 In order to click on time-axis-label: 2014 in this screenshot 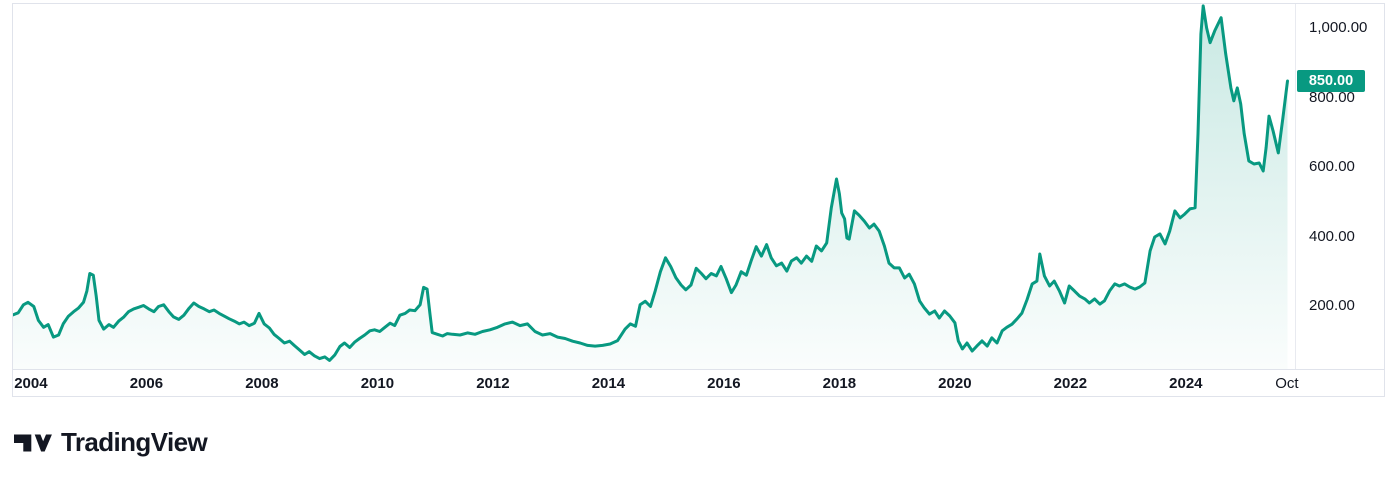, I will do `click(608, 383)`.